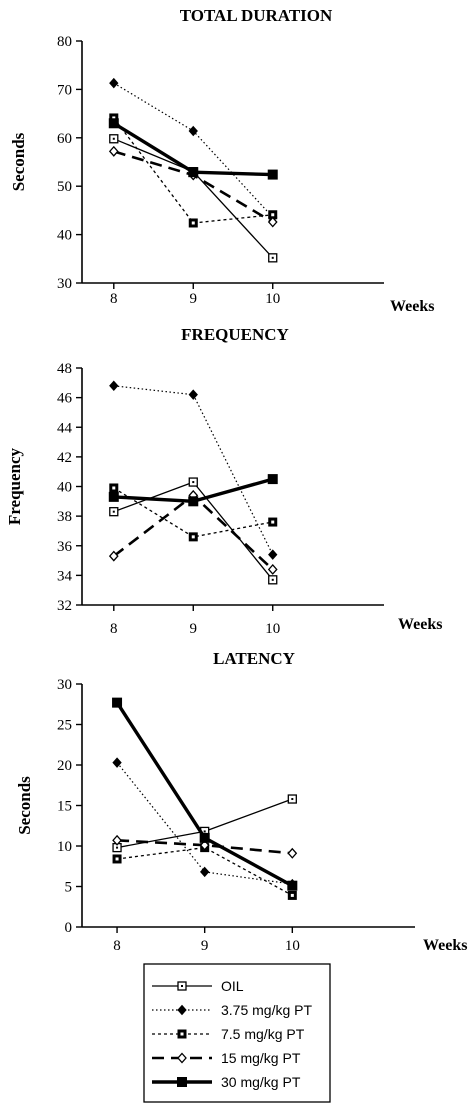 Image resolution: width=474 pixels, height=1112 pixels. What do you see at coordinates (64, 139) in the screenshot?
I see `y-tick-label: 60` at bounding box center [64, 139].